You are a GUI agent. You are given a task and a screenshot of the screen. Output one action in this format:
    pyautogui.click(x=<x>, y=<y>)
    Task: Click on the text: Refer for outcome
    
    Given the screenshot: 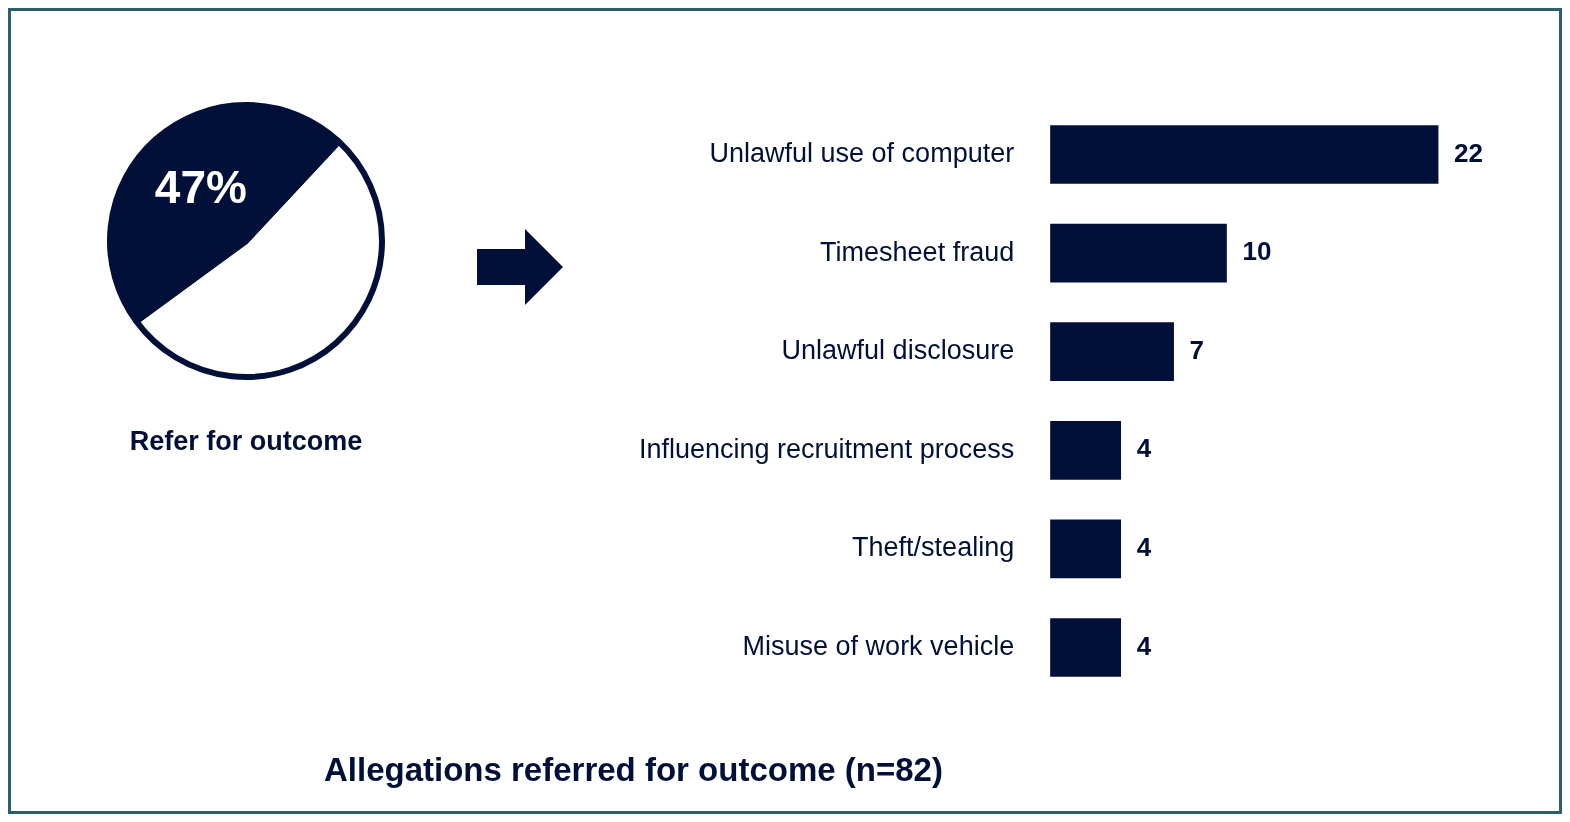 What is the action you would take?
    pyautogui.click(x=246, y=441)
    